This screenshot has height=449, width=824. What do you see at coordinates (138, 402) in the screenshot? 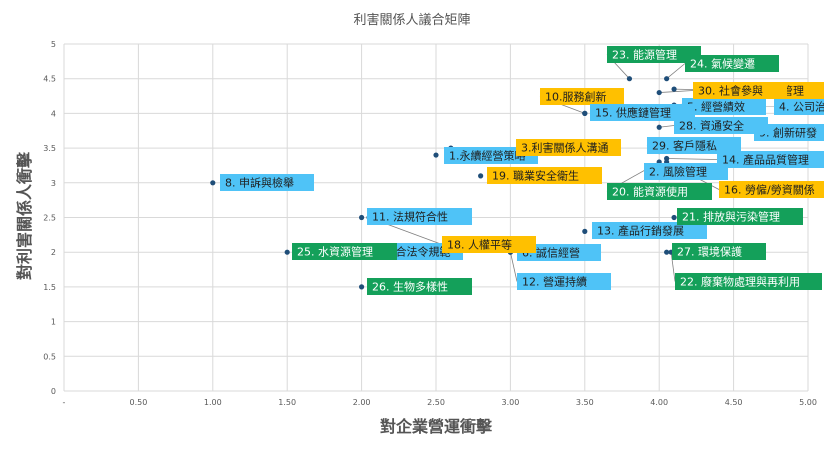
I see `x-tick-label: 0.50` at bounding box center [138, 402].